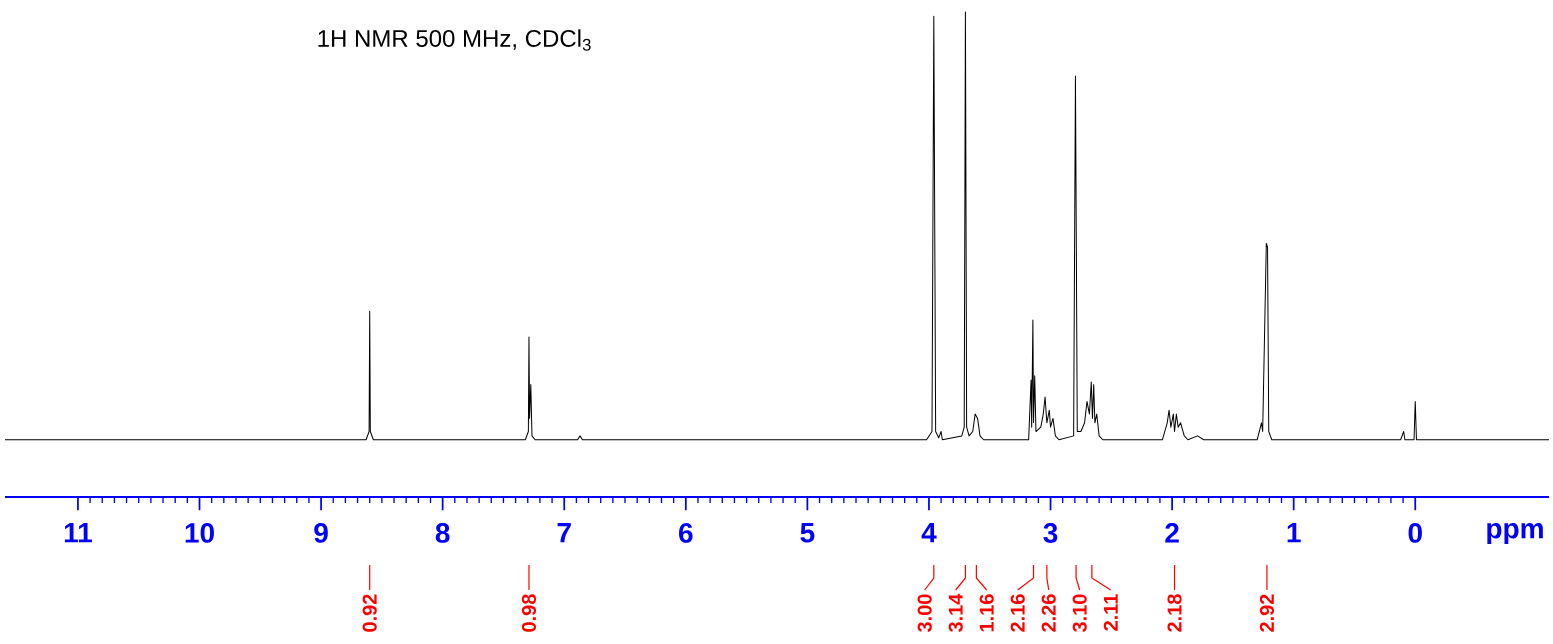  I want to click on x-tick-label: 5, so click(807, 533).